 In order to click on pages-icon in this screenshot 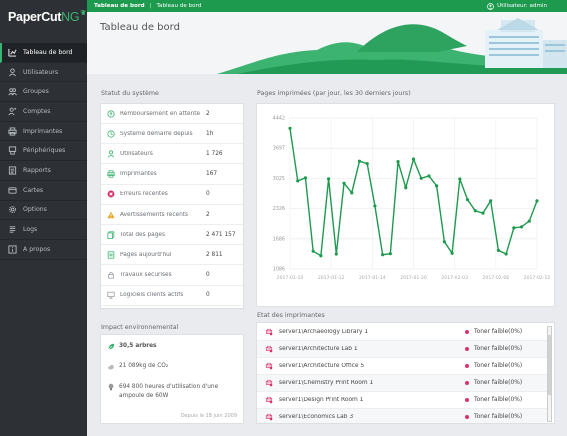, I will do `click(111, 235)`.